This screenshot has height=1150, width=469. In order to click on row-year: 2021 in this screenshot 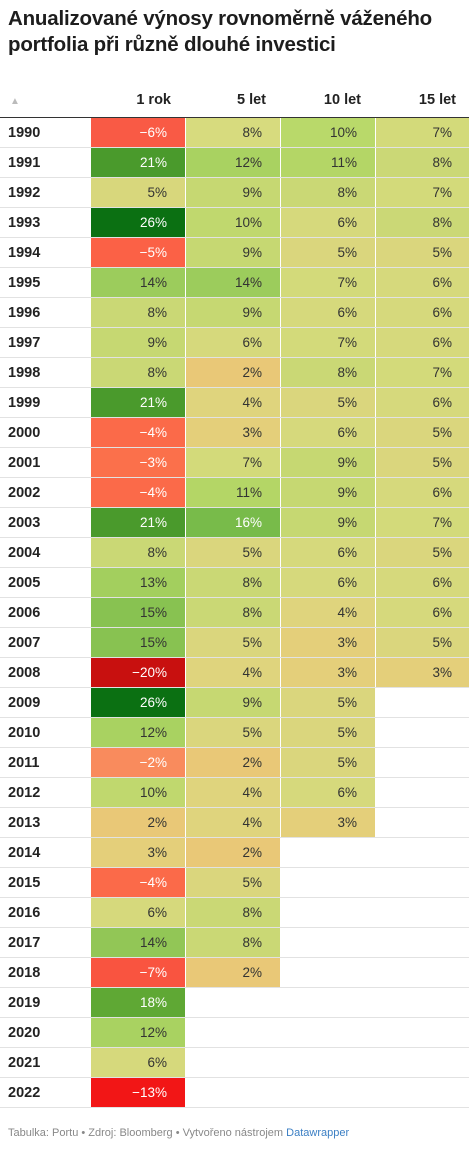, I will do `click(24, 1063)`.